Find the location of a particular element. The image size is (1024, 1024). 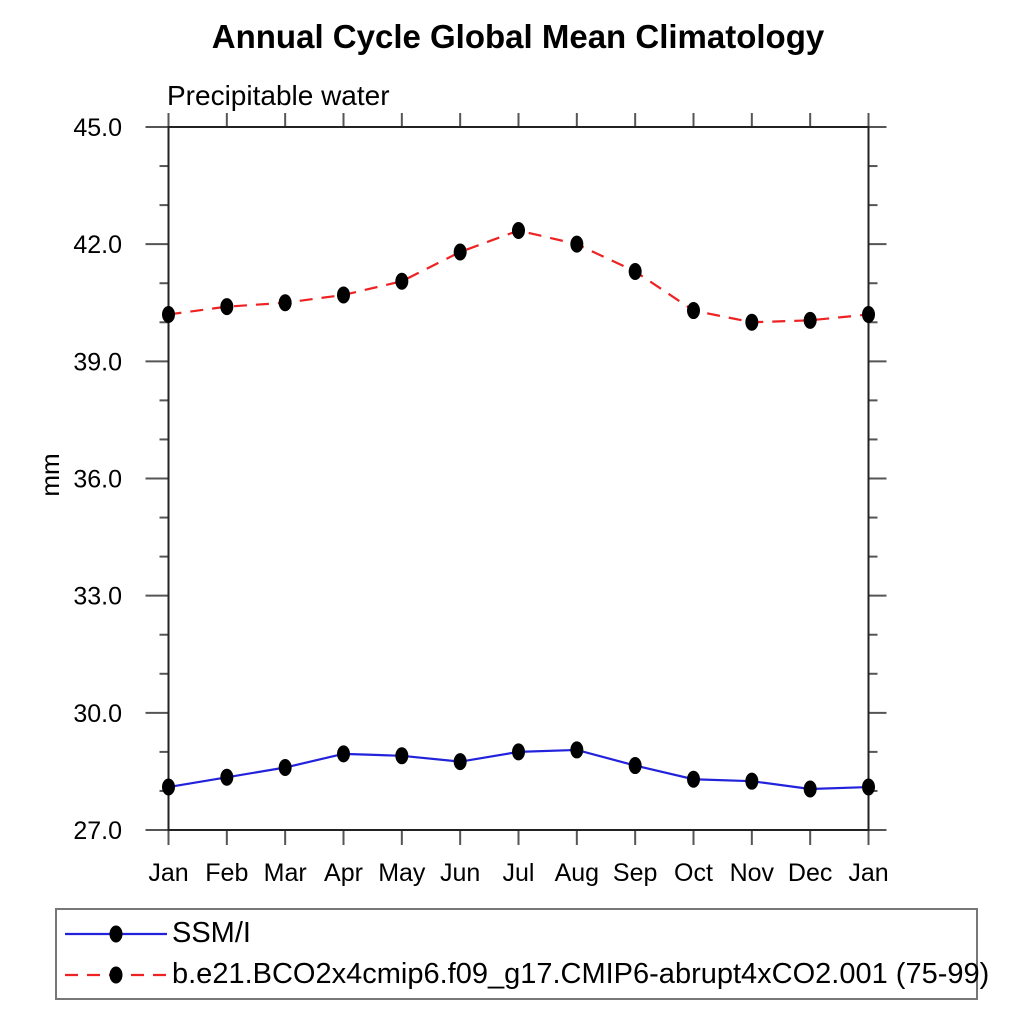

y-axis-tick-label: 33.0 is located at coordinates (97, 597).